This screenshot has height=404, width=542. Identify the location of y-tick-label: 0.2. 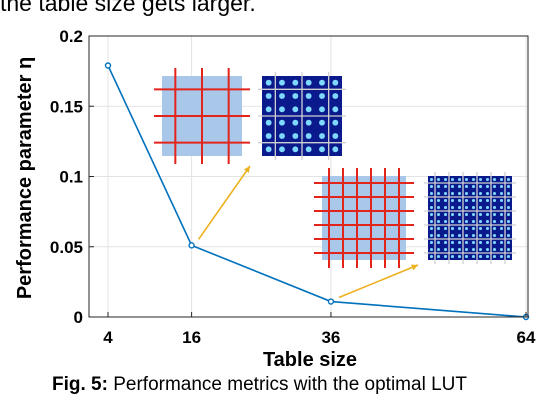
(71, 36).